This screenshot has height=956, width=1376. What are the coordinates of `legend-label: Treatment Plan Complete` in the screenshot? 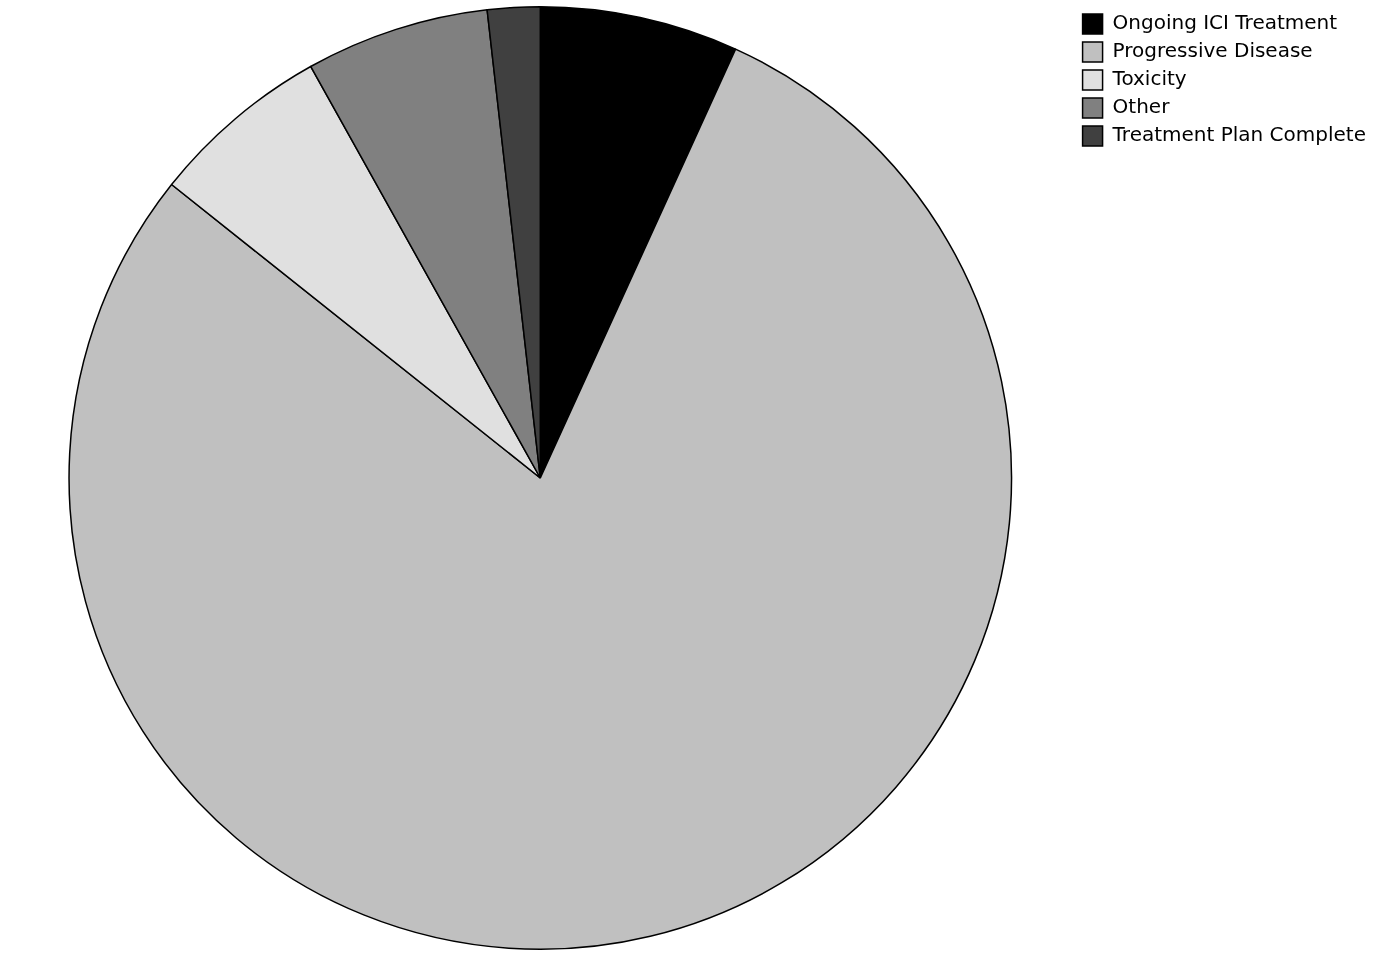 It's located at (1238, 134).